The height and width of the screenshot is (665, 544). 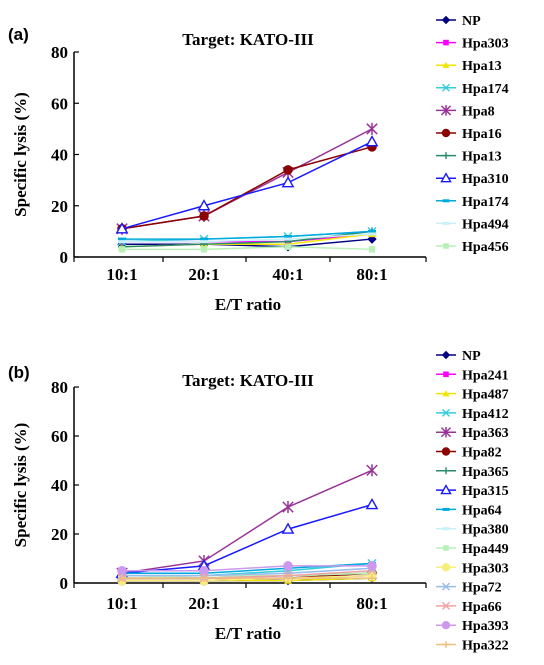 What do you see at coordinates (458, 356) in the screenshot?
I see `legend-entry: NP` at bounding box center [458, 356].